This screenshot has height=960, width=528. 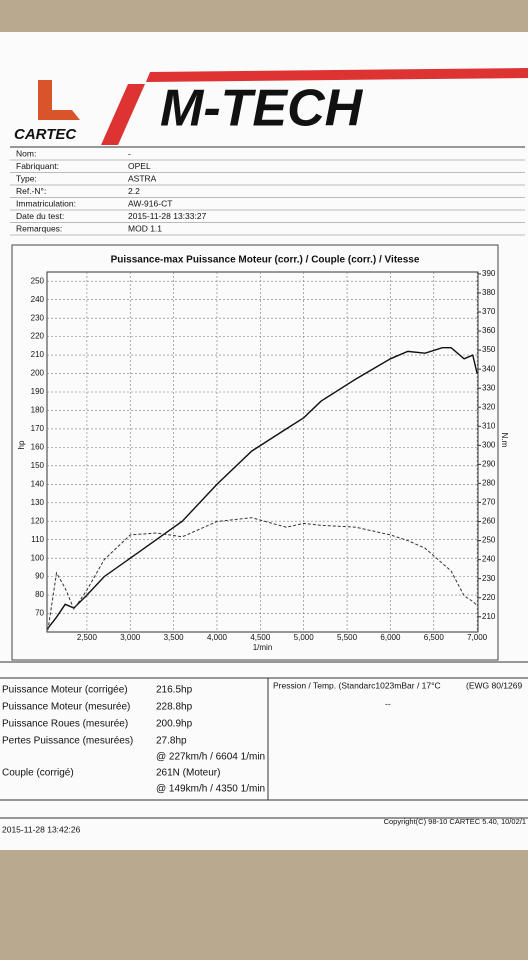 I want to click on y-tick-label: 190, so click(x=38, y=391).